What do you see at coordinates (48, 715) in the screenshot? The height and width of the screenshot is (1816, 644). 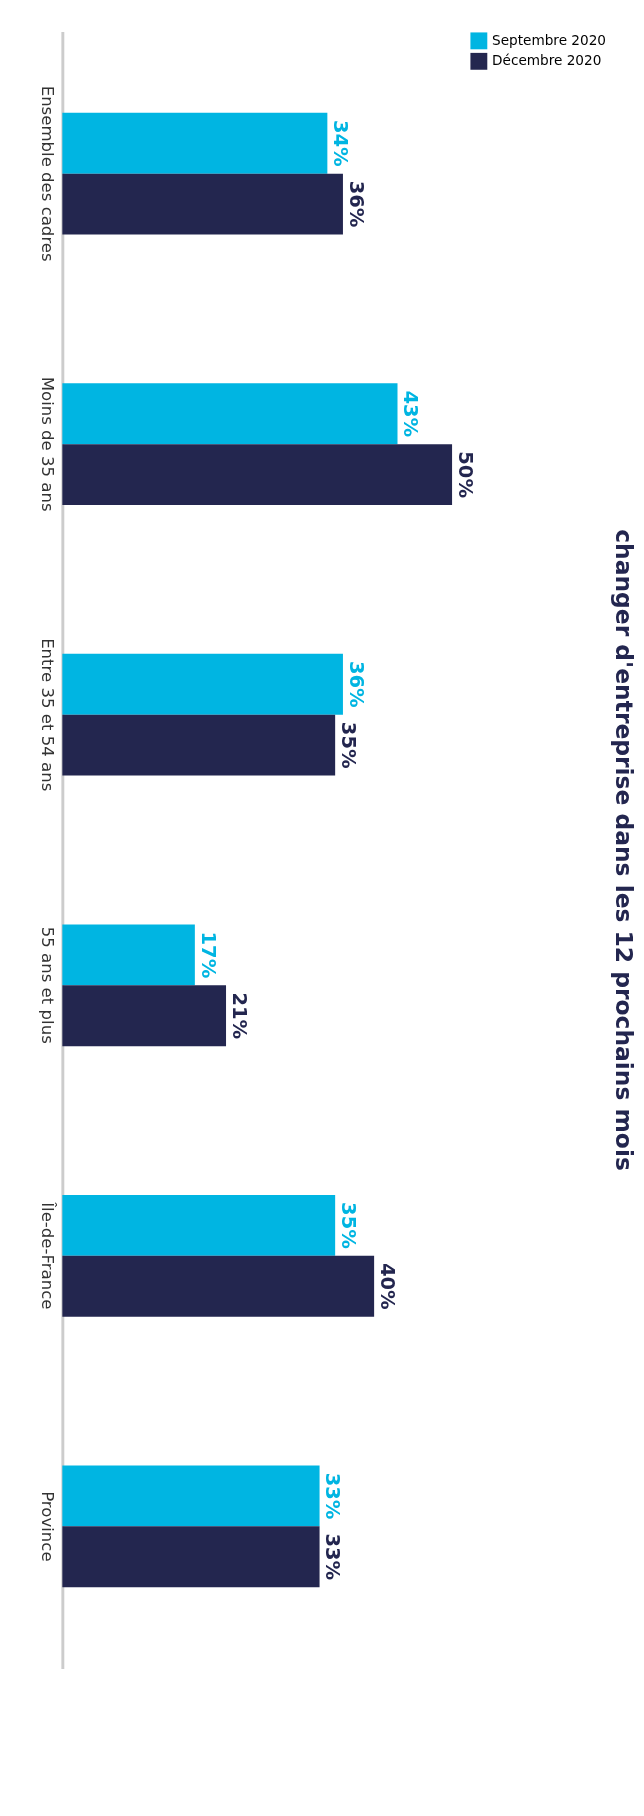 I see `y-tick-label: Entre 35 et 54 ans` at bounding box center [48, 715].